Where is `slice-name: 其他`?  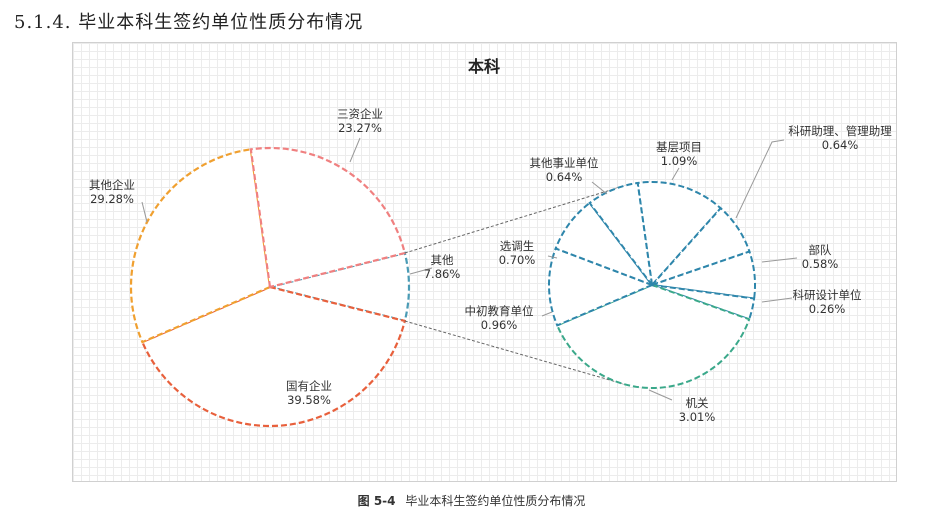 slice-name: 其他 is located at coordinates (442, 260).